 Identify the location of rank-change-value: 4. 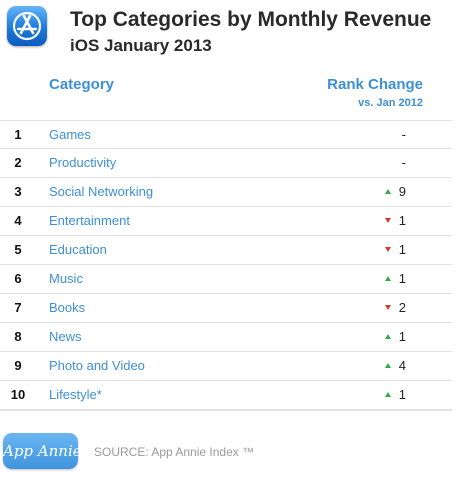
(402, 365).